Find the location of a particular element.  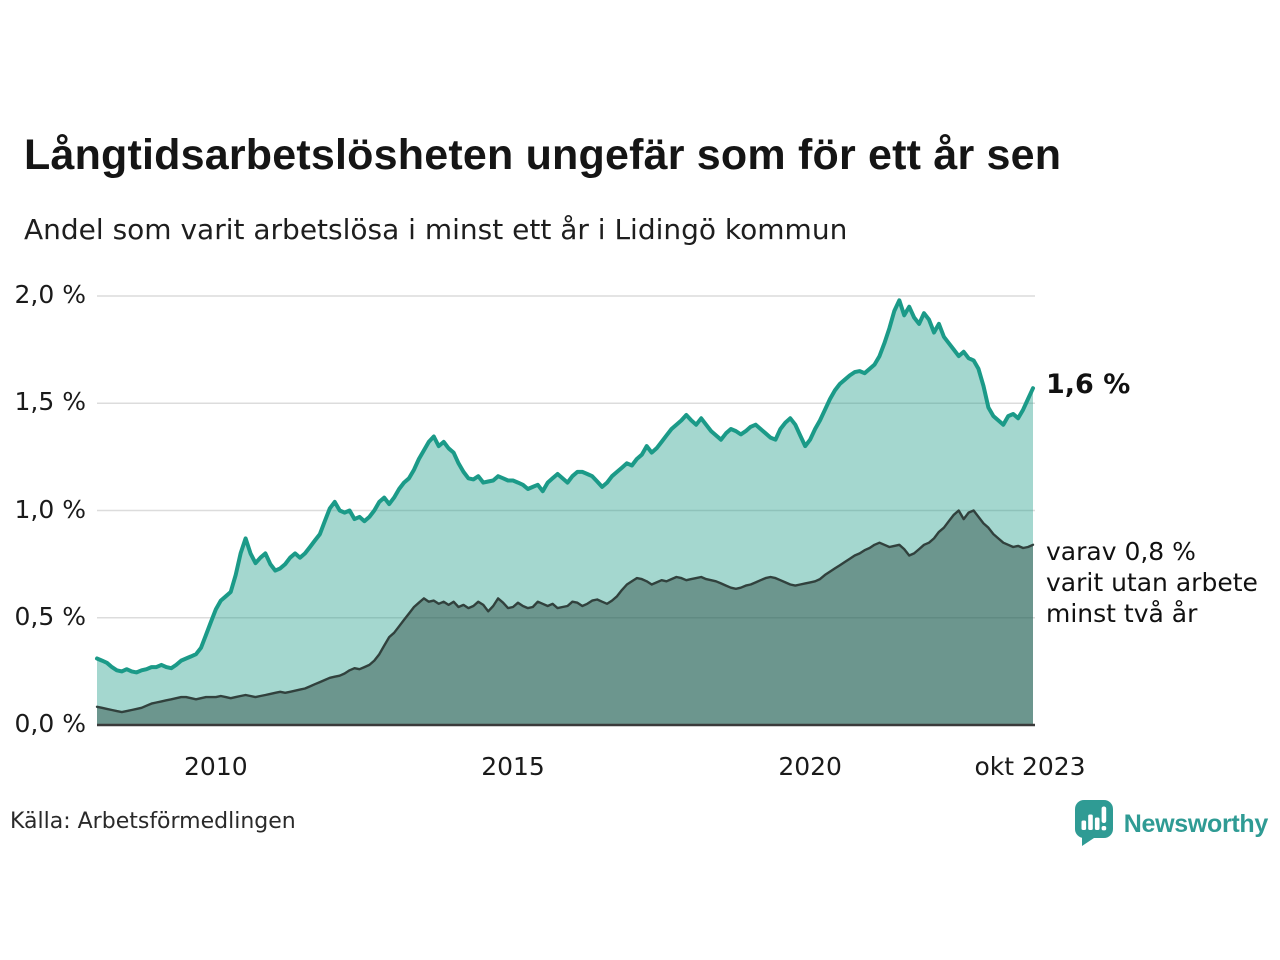

y-axis-tick-label: 0,5 % is located at coordinates (50, 616).